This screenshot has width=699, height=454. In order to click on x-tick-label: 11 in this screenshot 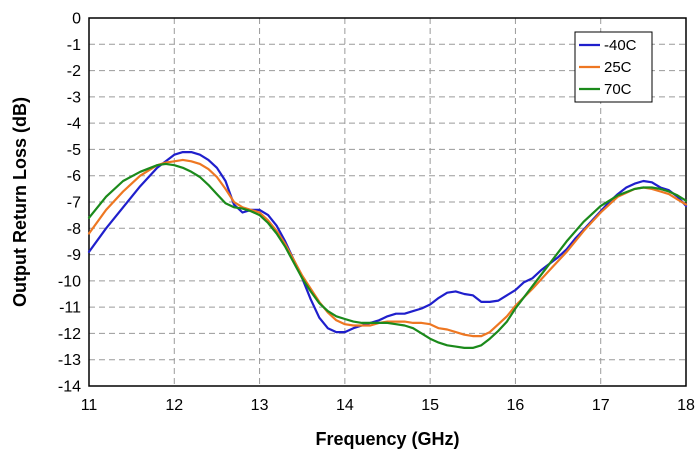, I will do `click(89, 405)`.